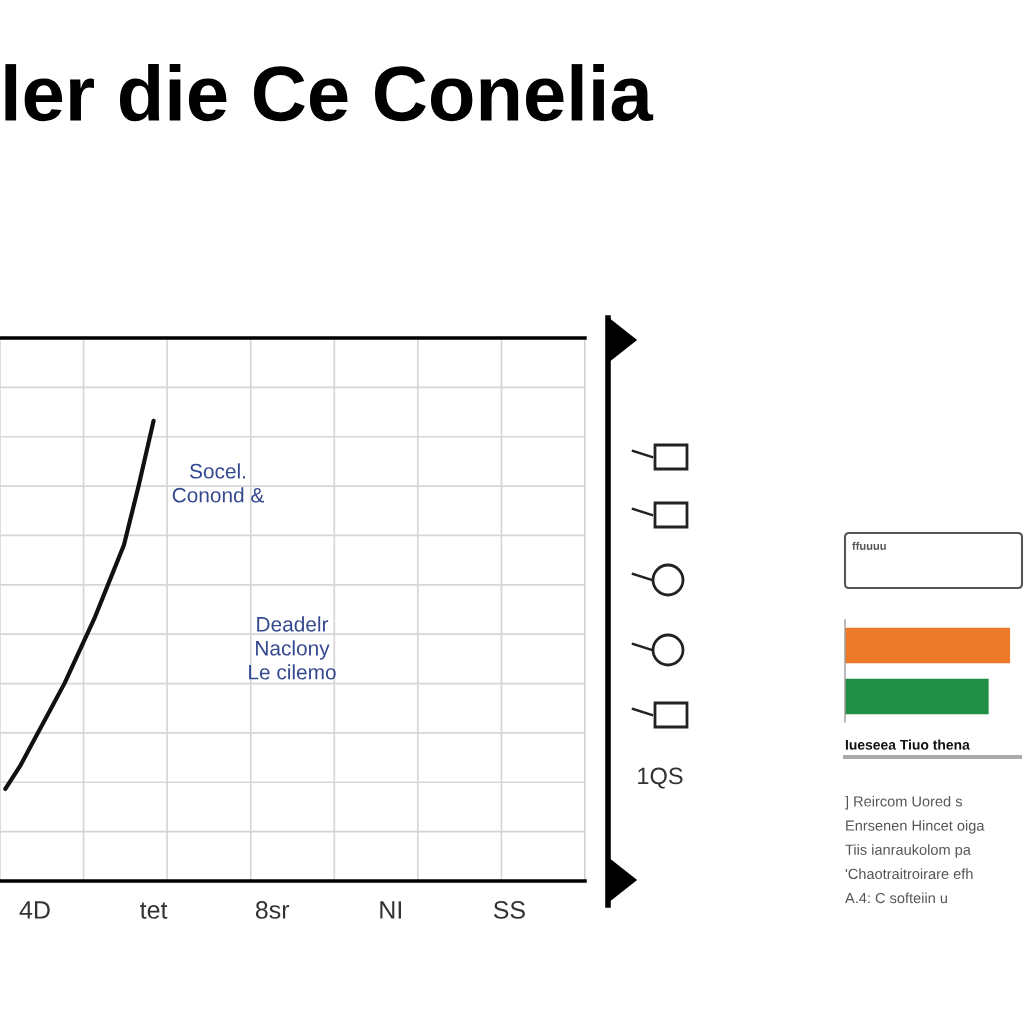 This screenshot has height=1024, width=1024. What do you see at coordinates (292, 648) in the screenshot?
I see `annotation: Deadelr Naclony Le cilemo` at bounding box center [292, 648].